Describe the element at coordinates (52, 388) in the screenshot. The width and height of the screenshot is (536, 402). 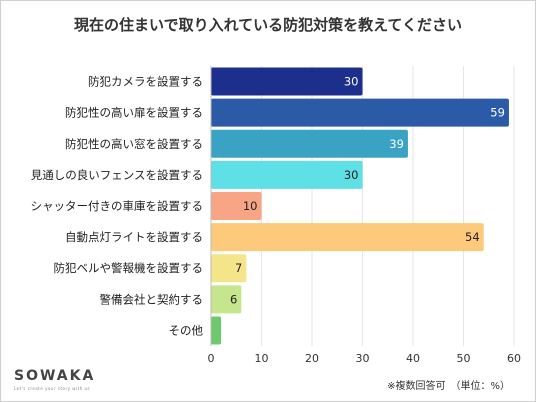
I see `brand-tagline: Let's create your story with us` at that location.